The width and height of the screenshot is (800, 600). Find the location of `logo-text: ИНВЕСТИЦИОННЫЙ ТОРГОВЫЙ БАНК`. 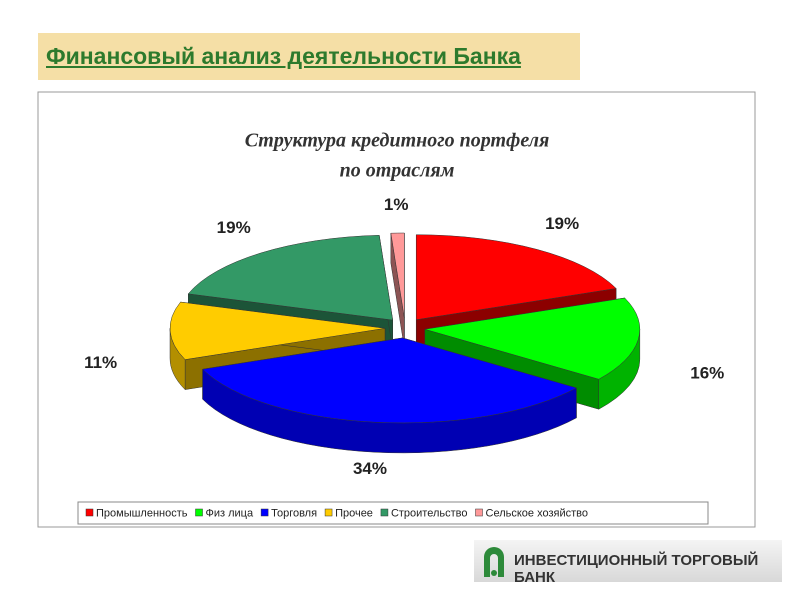

logo-text: ИНВЕСТИЦИОННЫЙ ТОРГОВЫЙ БАНК is located at coordinates (636, 569).